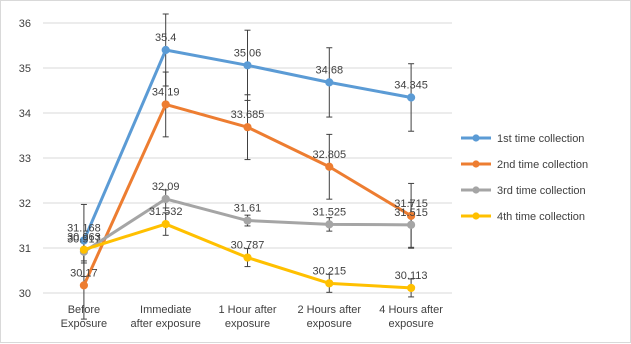 This screenshot has height=344, width=631. What do you see at coordinates (541, 191) in the screenshot?
I see `legend-label: 3rd time collection` at bounding box center [541, 191].